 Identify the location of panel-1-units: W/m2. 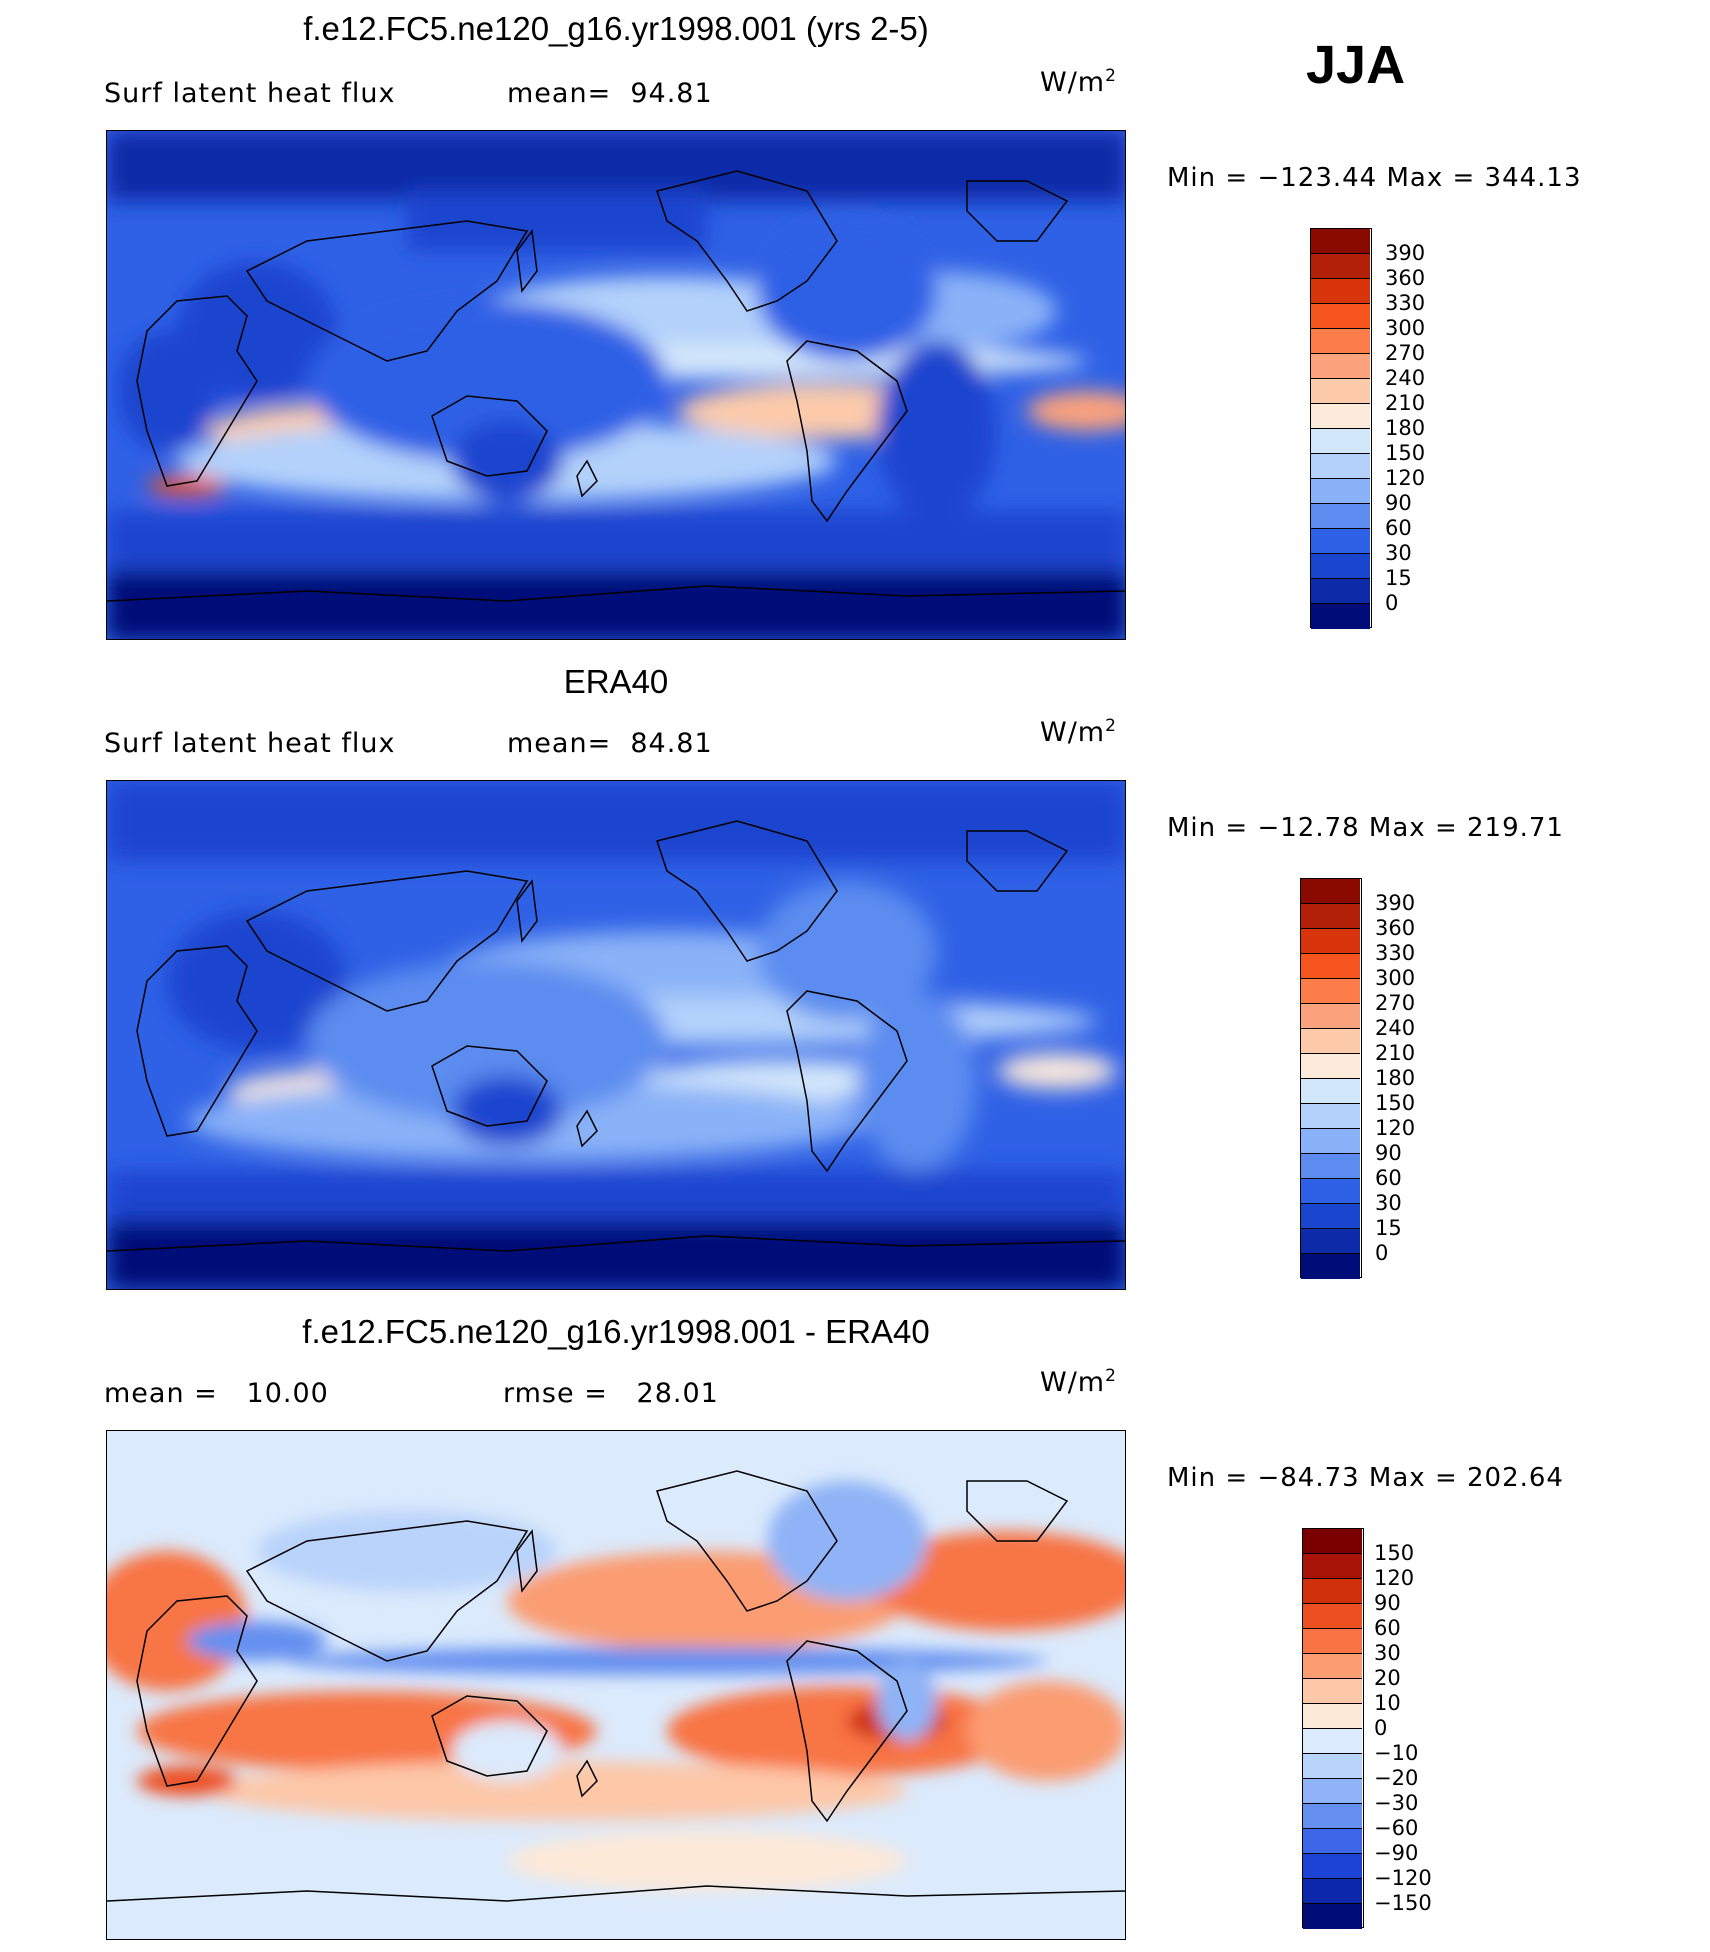
(1078, 82).